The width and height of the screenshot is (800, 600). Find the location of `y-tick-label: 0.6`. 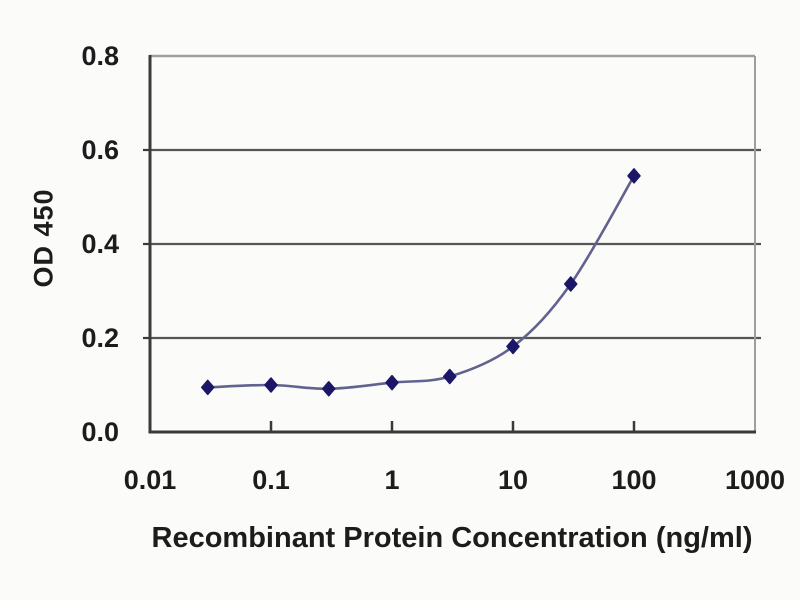

y-tick-label: 0.6 is located at coordinates (100, 150).